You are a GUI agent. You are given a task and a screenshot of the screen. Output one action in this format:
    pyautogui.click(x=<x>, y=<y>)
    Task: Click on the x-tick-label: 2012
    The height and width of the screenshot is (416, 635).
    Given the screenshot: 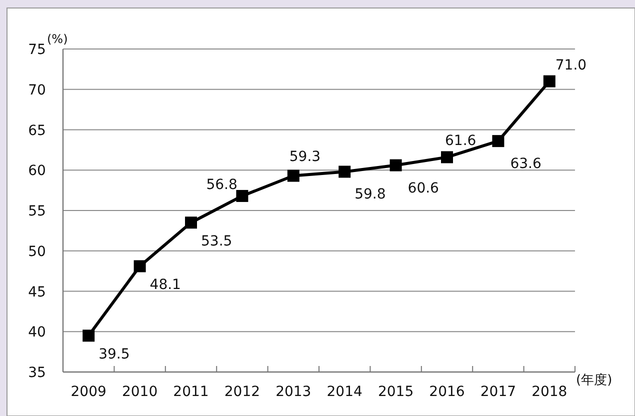 What is the action you would take?
    pyautogui.click(x=242, y=392)
    